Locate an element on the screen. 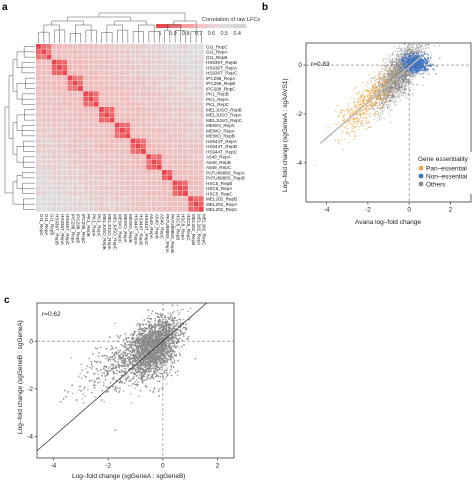 The image size is (474, 482). heatmap-column-label: PK1_RepA is located at coordinates (93, 226).